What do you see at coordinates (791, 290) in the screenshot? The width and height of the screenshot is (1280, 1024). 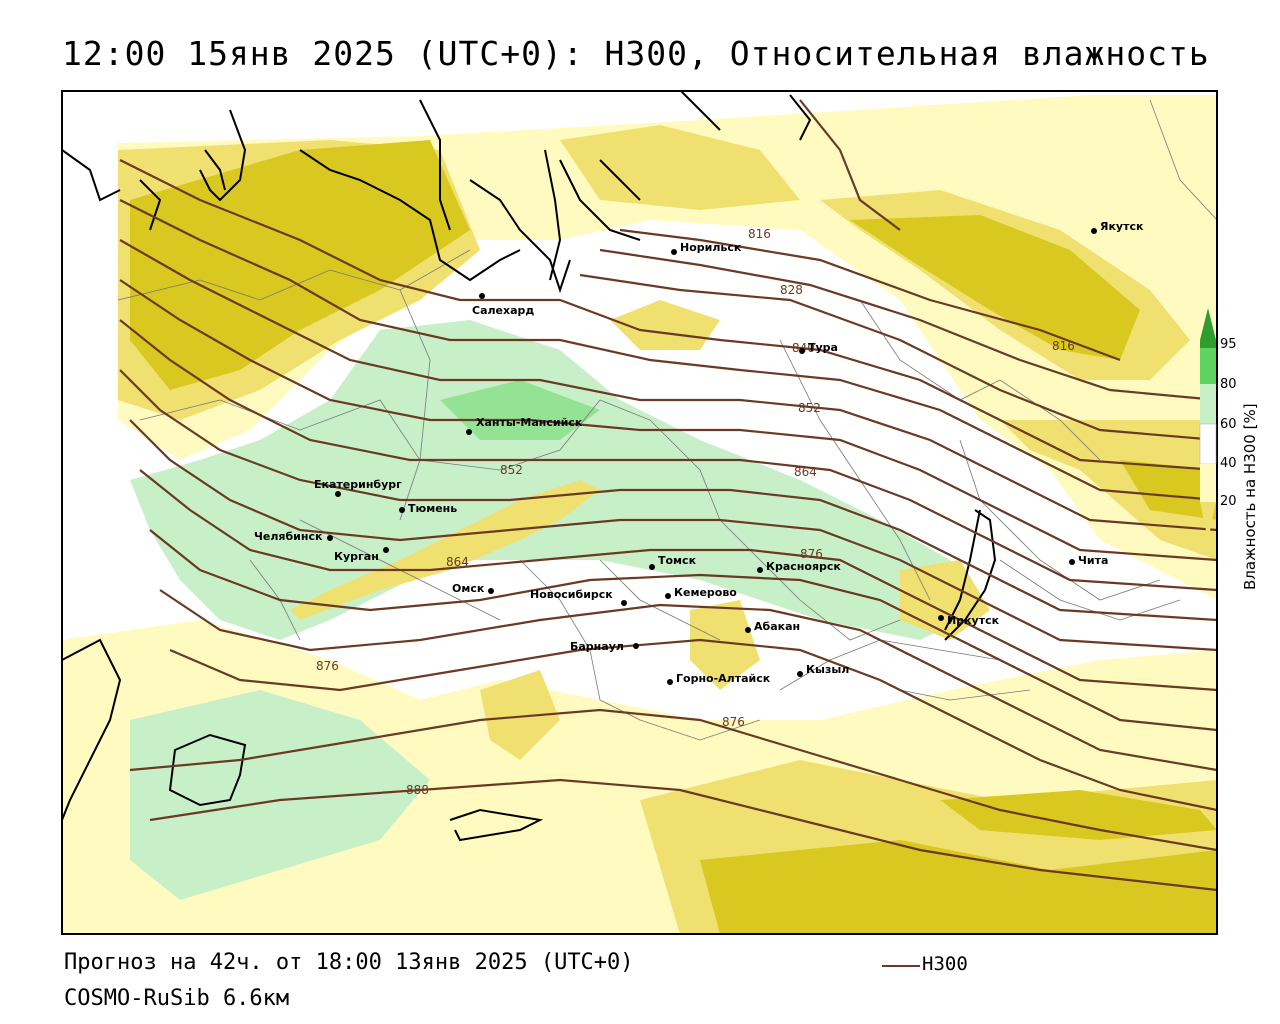 I see `contour-label: 828` at bounding box center [791, 290].